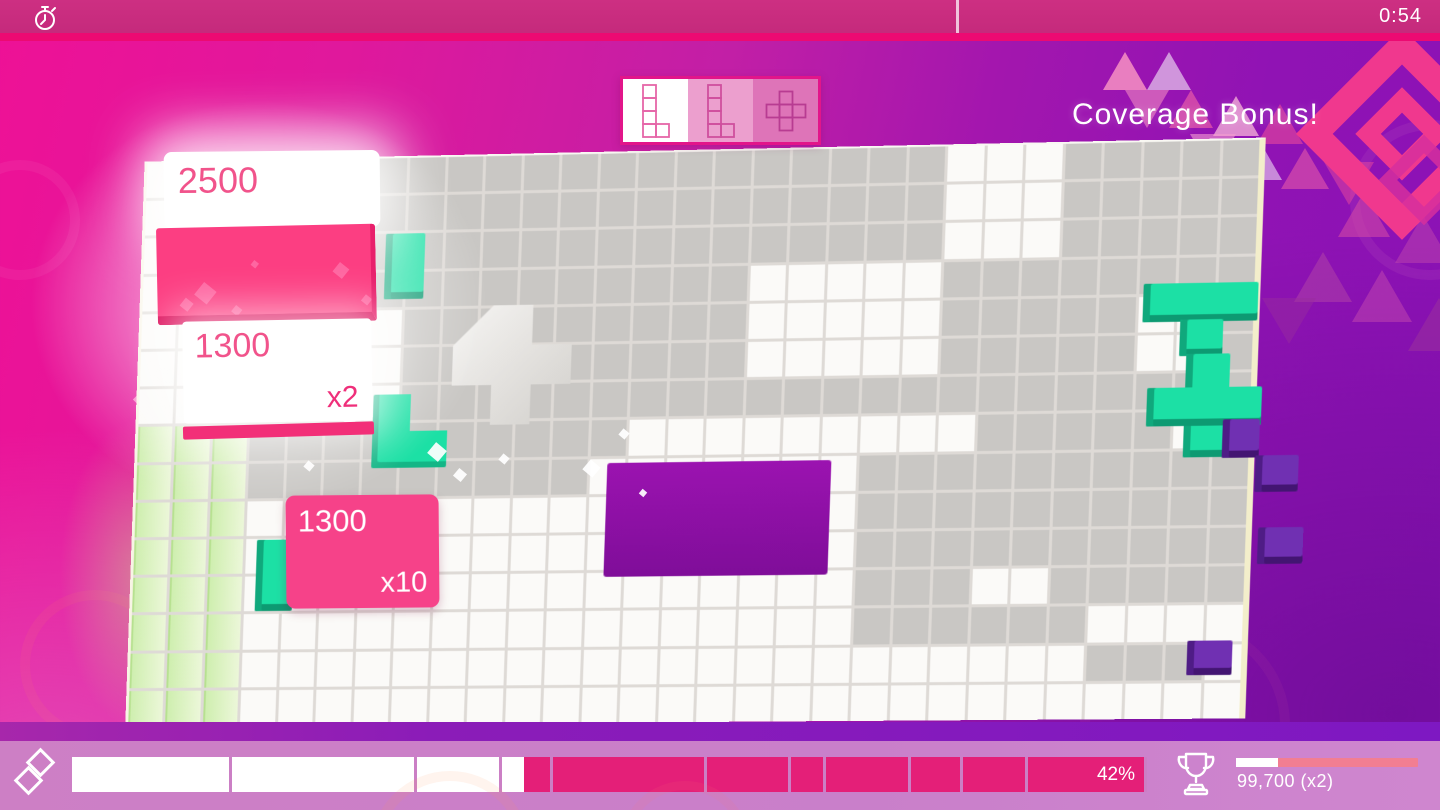 Image resolution: width=1440 pixels, height=810 pixels. Describe the element at coordinates (609, 774) in the screenshot. I see `coverage-progress-bar: 42%` at that location.